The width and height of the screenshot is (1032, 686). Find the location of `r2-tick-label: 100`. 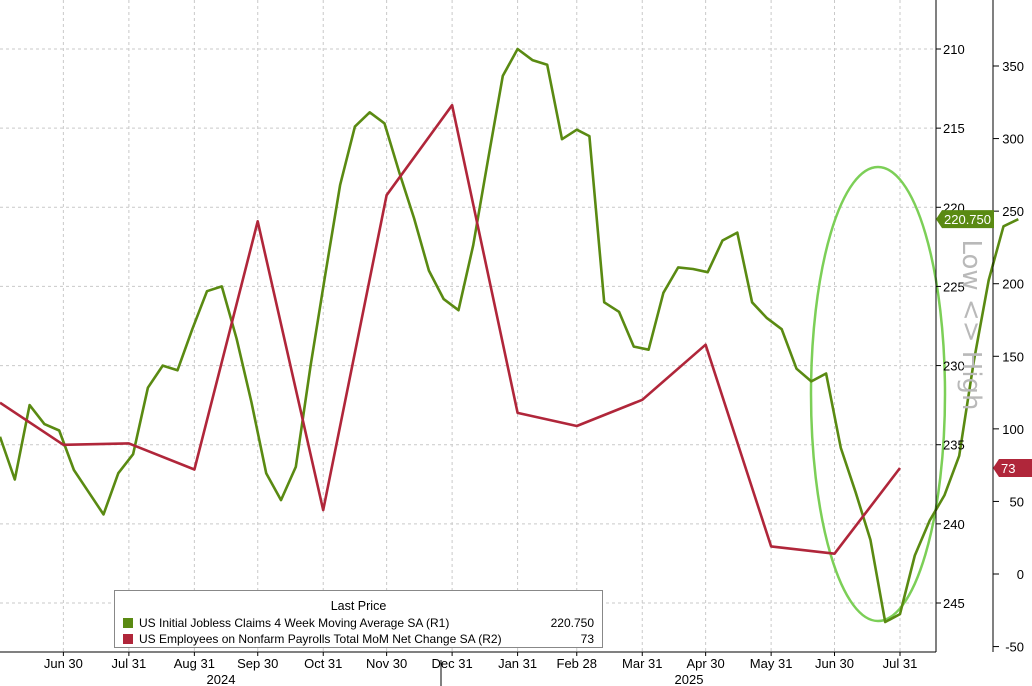

r2-tick-label: 100 is located at coordinates (1013, 429).